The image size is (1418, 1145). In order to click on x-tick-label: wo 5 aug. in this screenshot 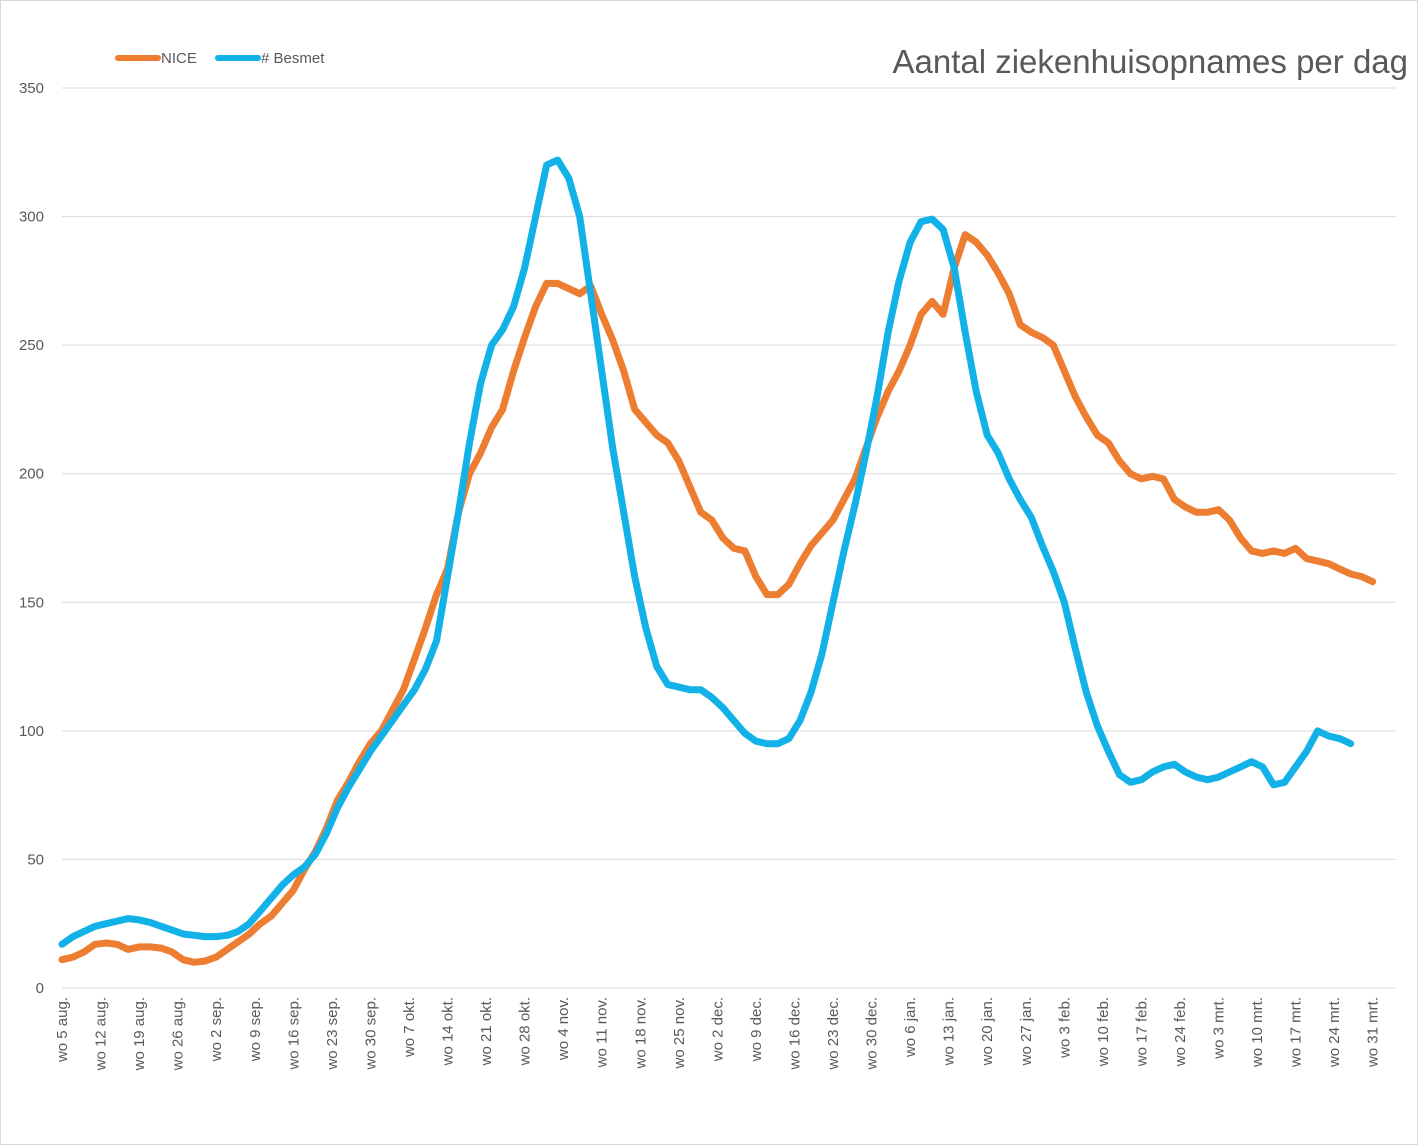, I will do `click(62, 1030)`.